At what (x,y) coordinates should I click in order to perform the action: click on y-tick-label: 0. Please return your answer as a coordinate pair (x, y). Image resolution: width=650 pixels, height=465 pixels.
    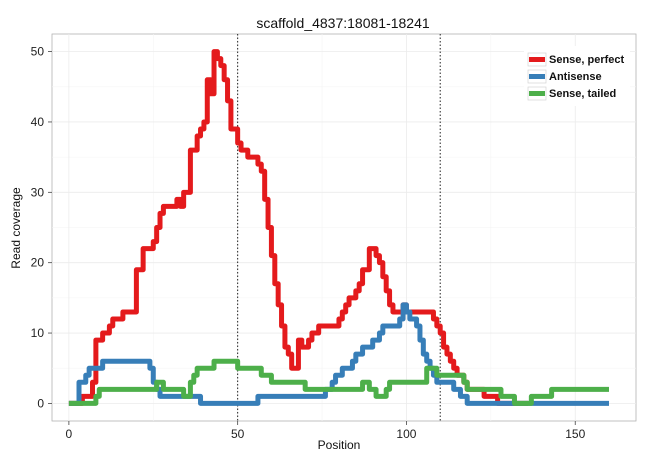
    Looking at the image, I should click on (40, 403).